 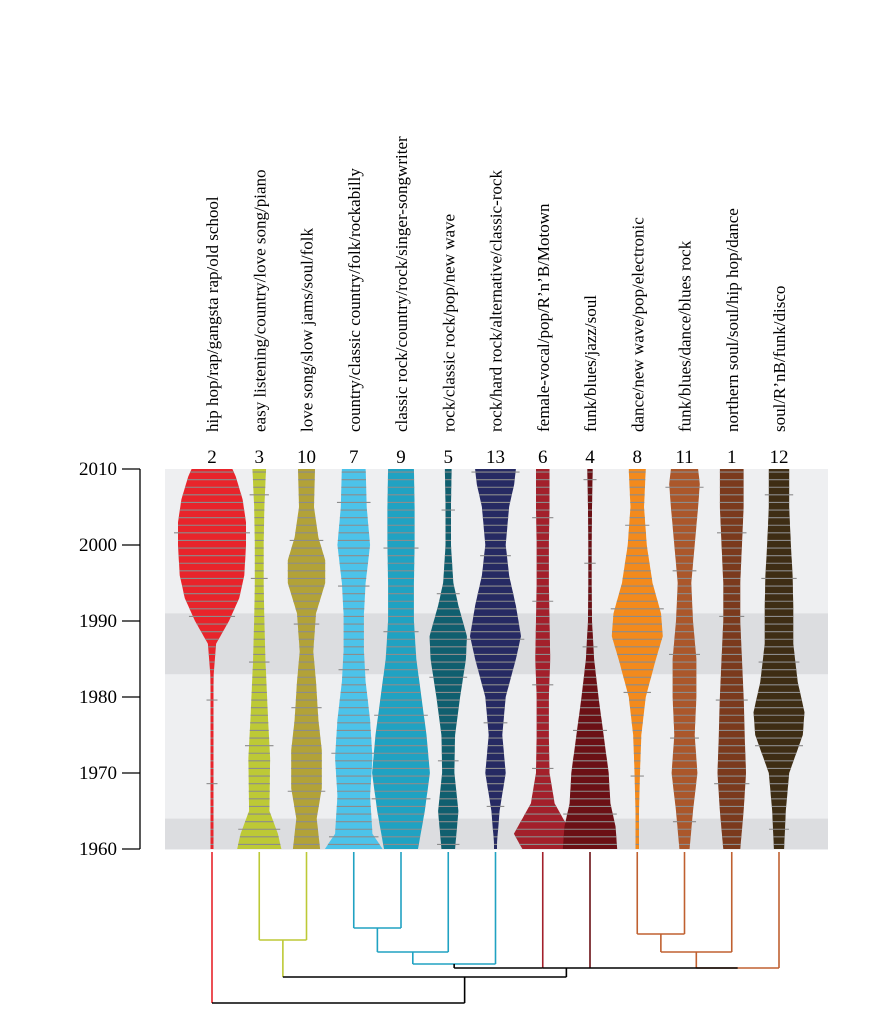 What do you see at coordinates (98, 545) in the screenshot?
I see `y-tick-label: 2000` at bounding box center [98, 545].